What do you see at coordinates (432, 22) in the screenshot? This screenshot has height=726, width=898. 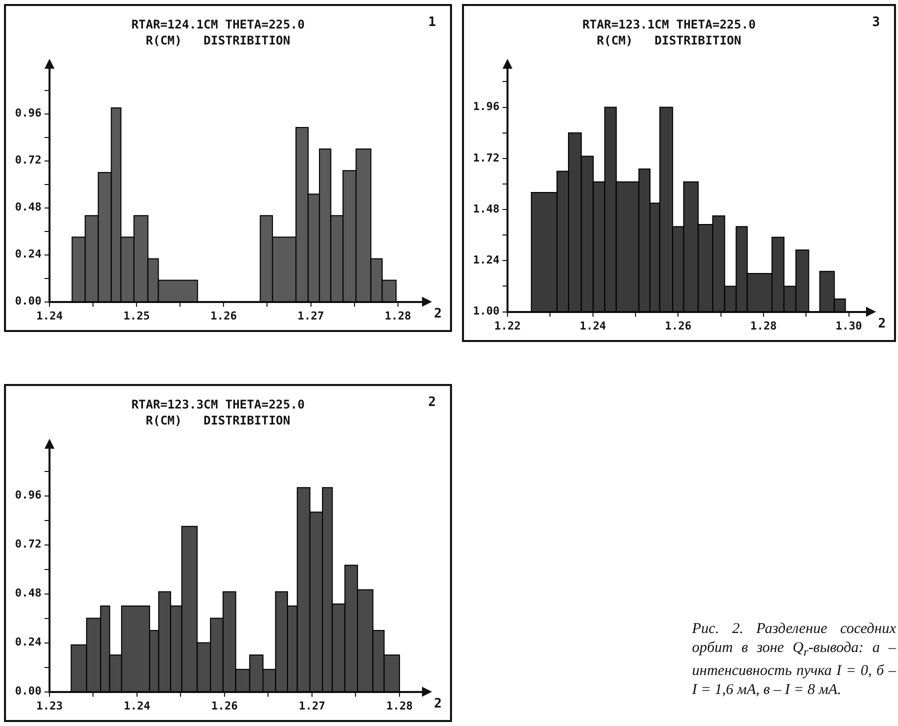 I see `text: 1` at bounding box center [432, 22].